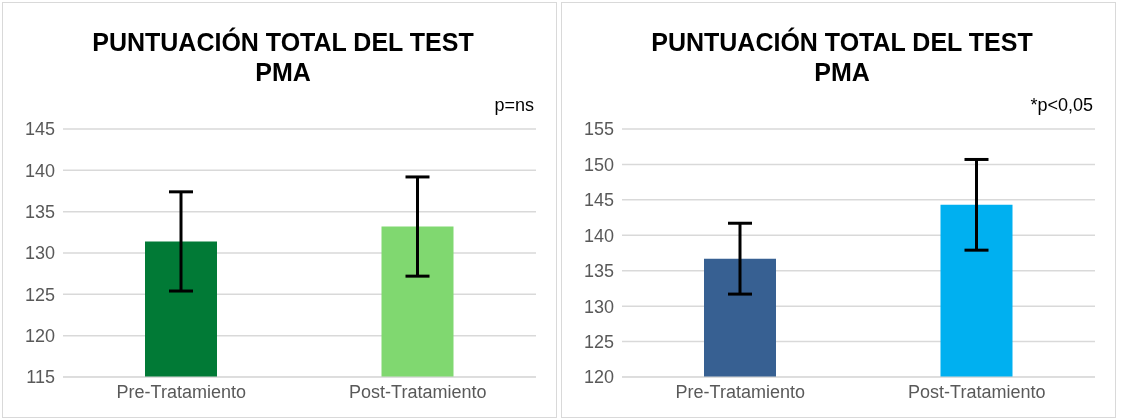 Image resolution: width=1121 pixels, height=420 pixels. I want to click on text: p=ns, so click(514, 105).